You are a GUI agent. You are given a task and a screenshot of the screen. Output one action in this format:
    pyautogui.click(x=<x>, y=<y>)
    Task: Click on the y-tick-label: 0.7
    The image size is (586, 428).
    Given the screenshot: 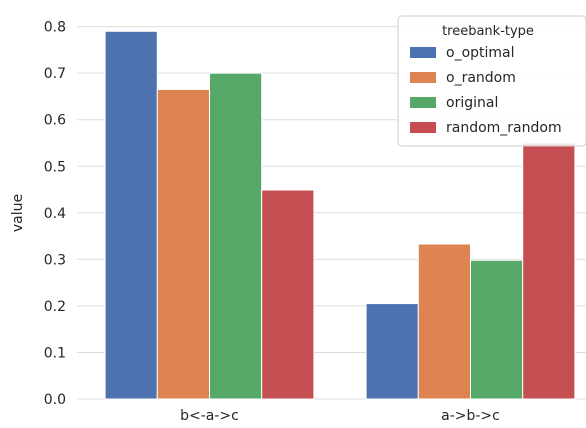 What is the action you would take?
    pyautogui.click(x=55, y=74)
    